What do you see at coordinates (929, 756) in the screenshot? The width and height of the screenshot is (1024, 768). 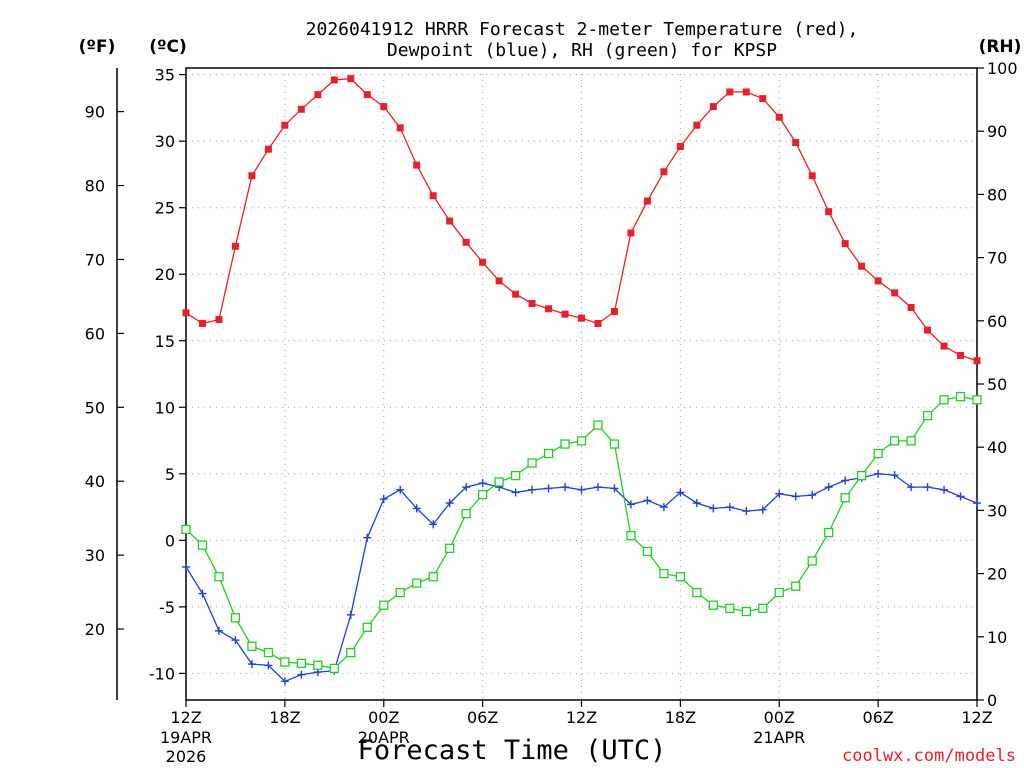 I see `credit-label: coolwx.com/models` at bounding box center [929, 756].